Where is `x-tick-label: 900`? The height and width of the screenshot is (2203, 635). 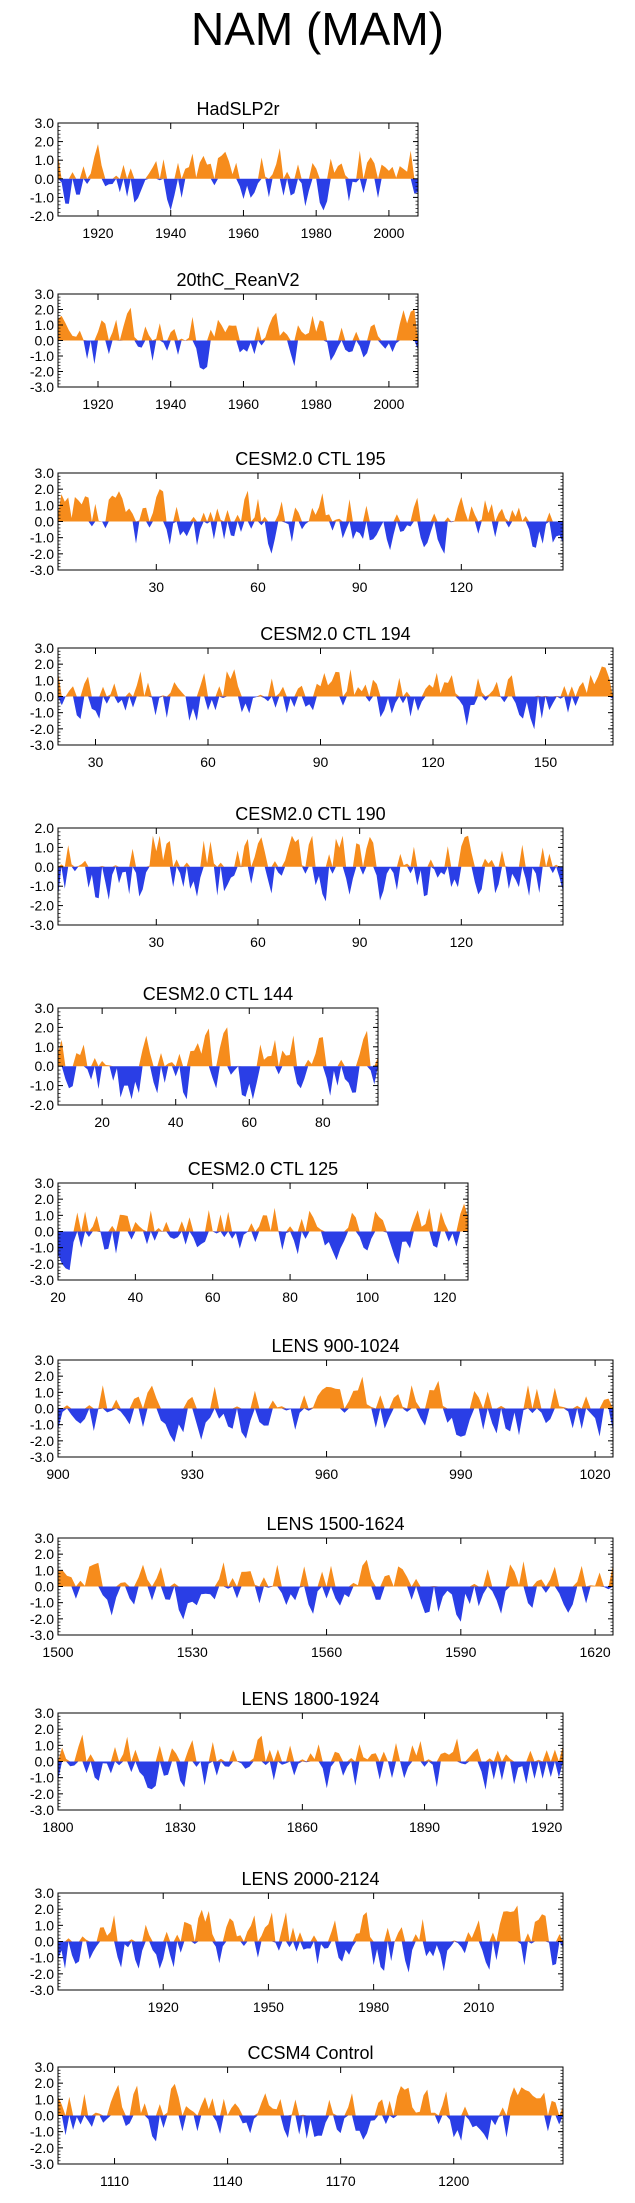
x-tick-label: 900 is located at coordinates (58, 1474).